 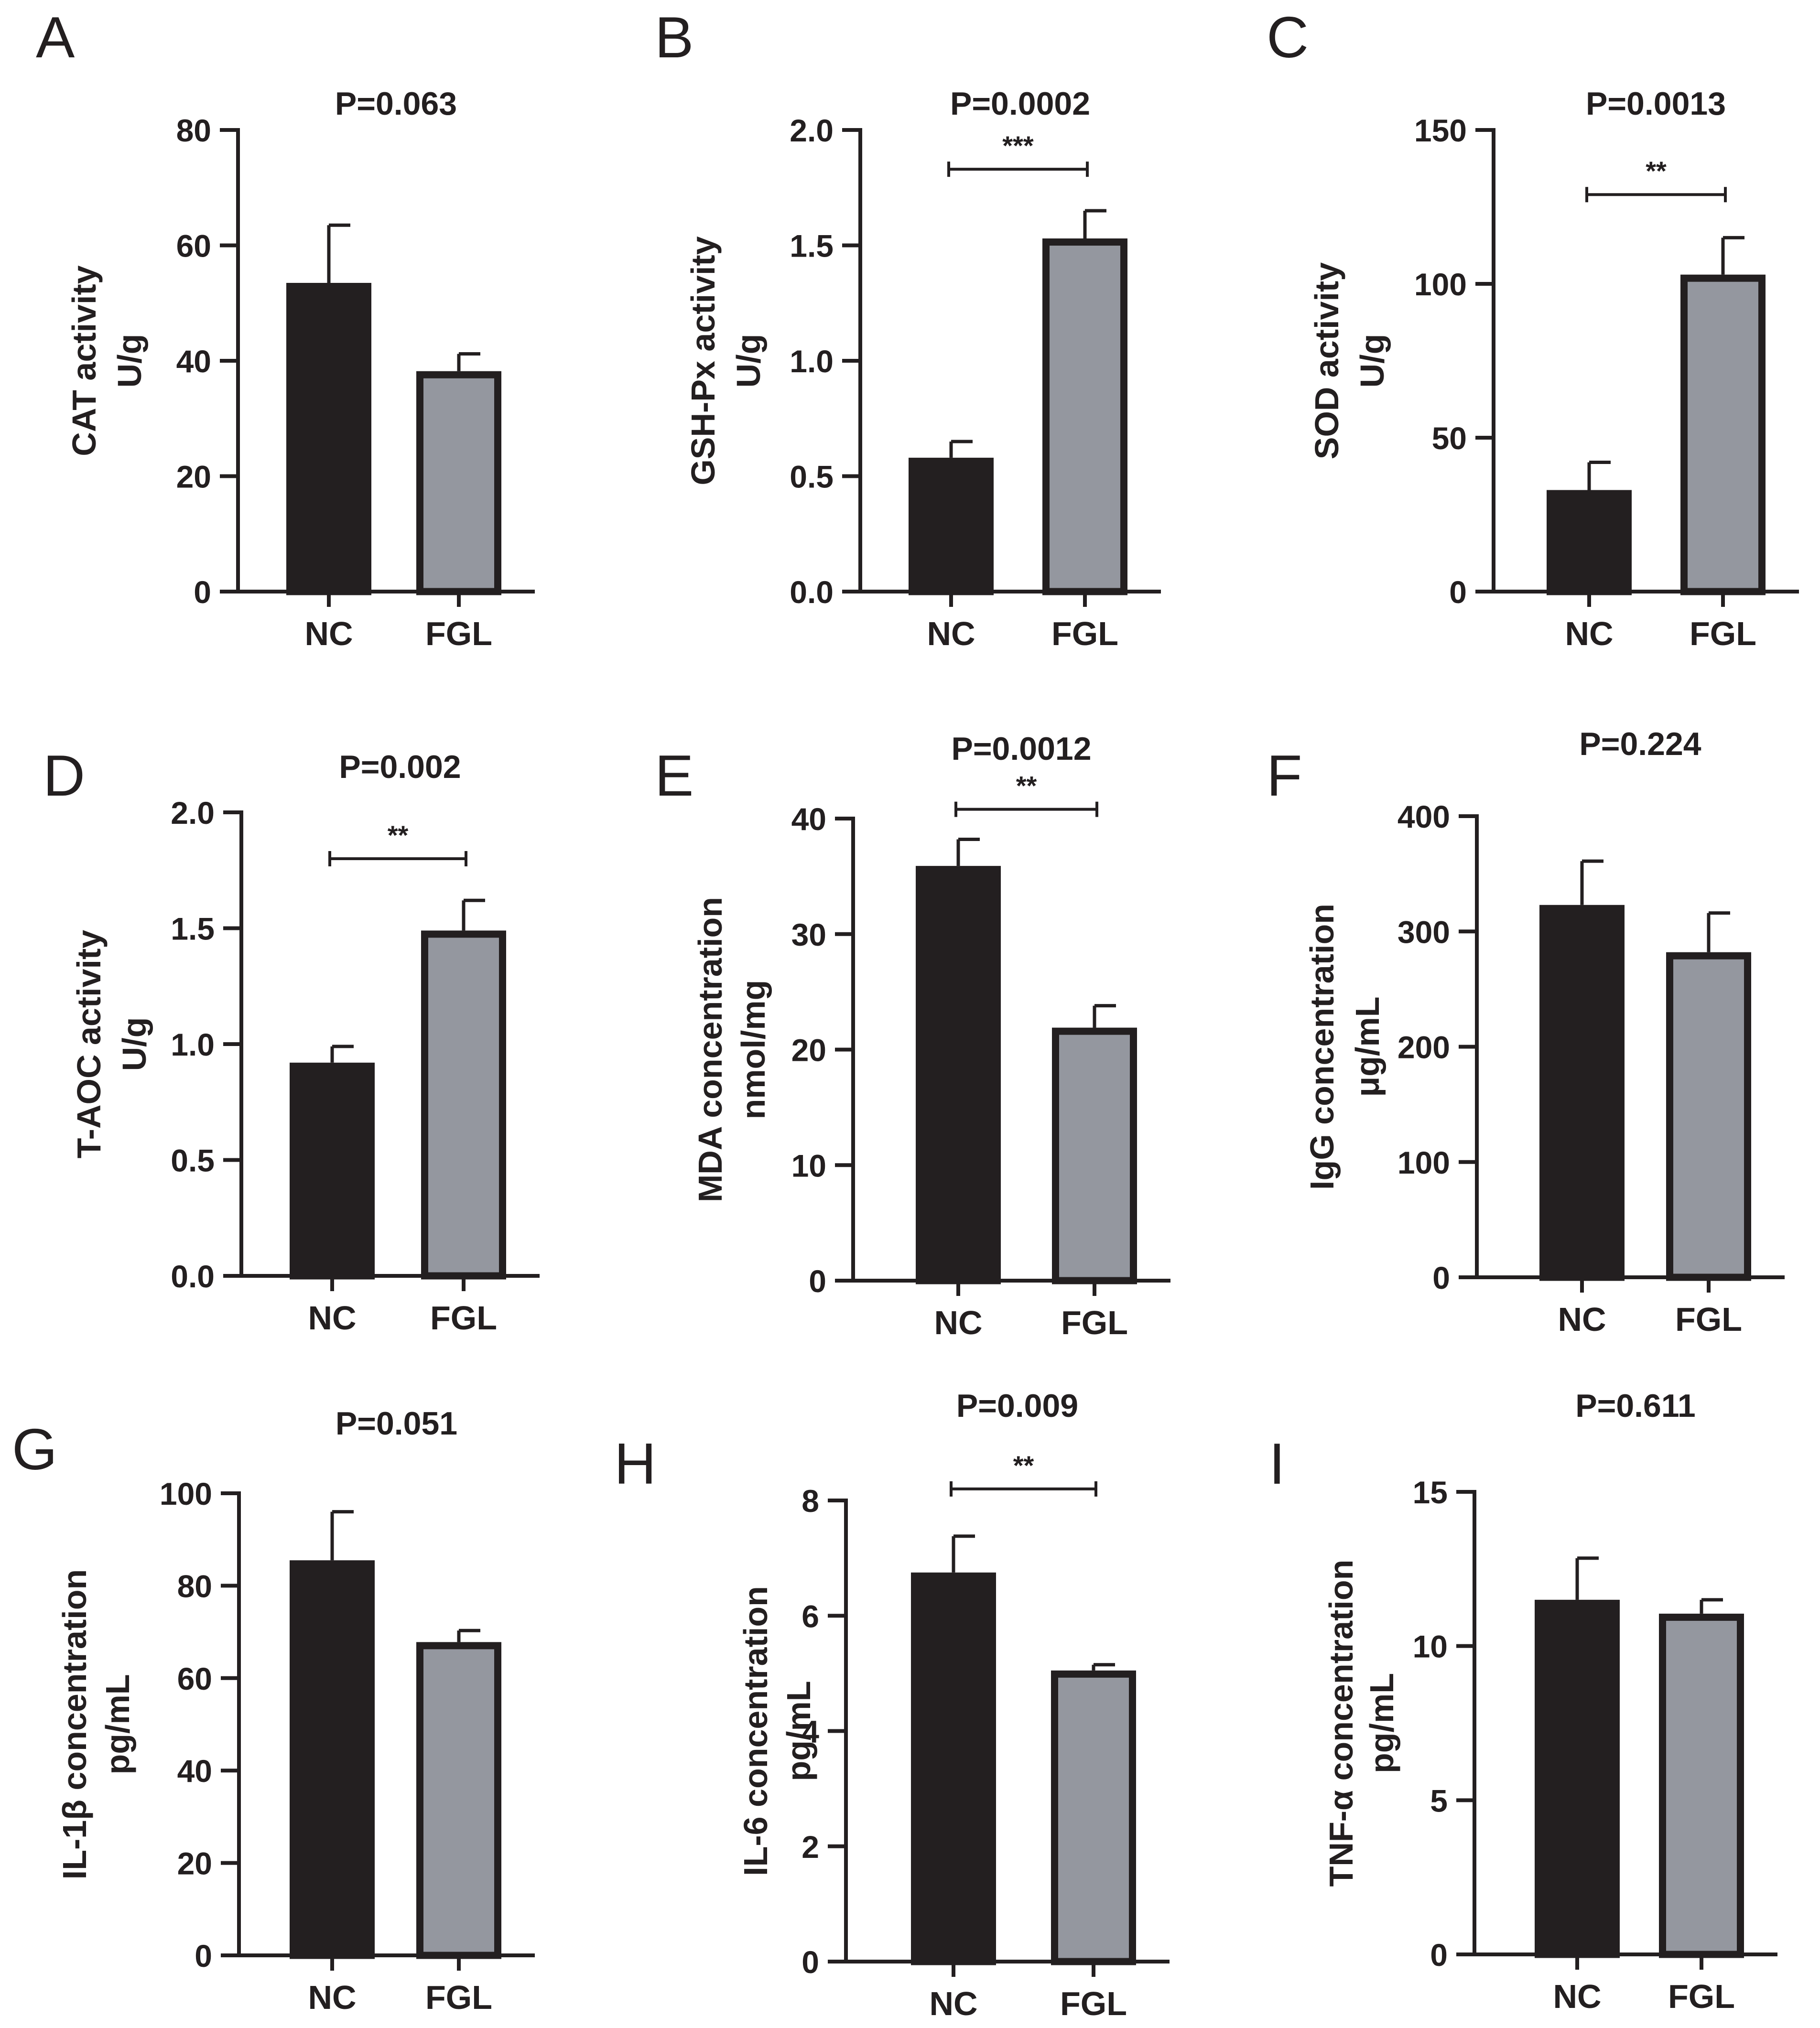 What do you see at coordinates (1021, 749) in the screenshot?
I see `p-value-title: P=0.0012` at bounding box center [1021, 749].